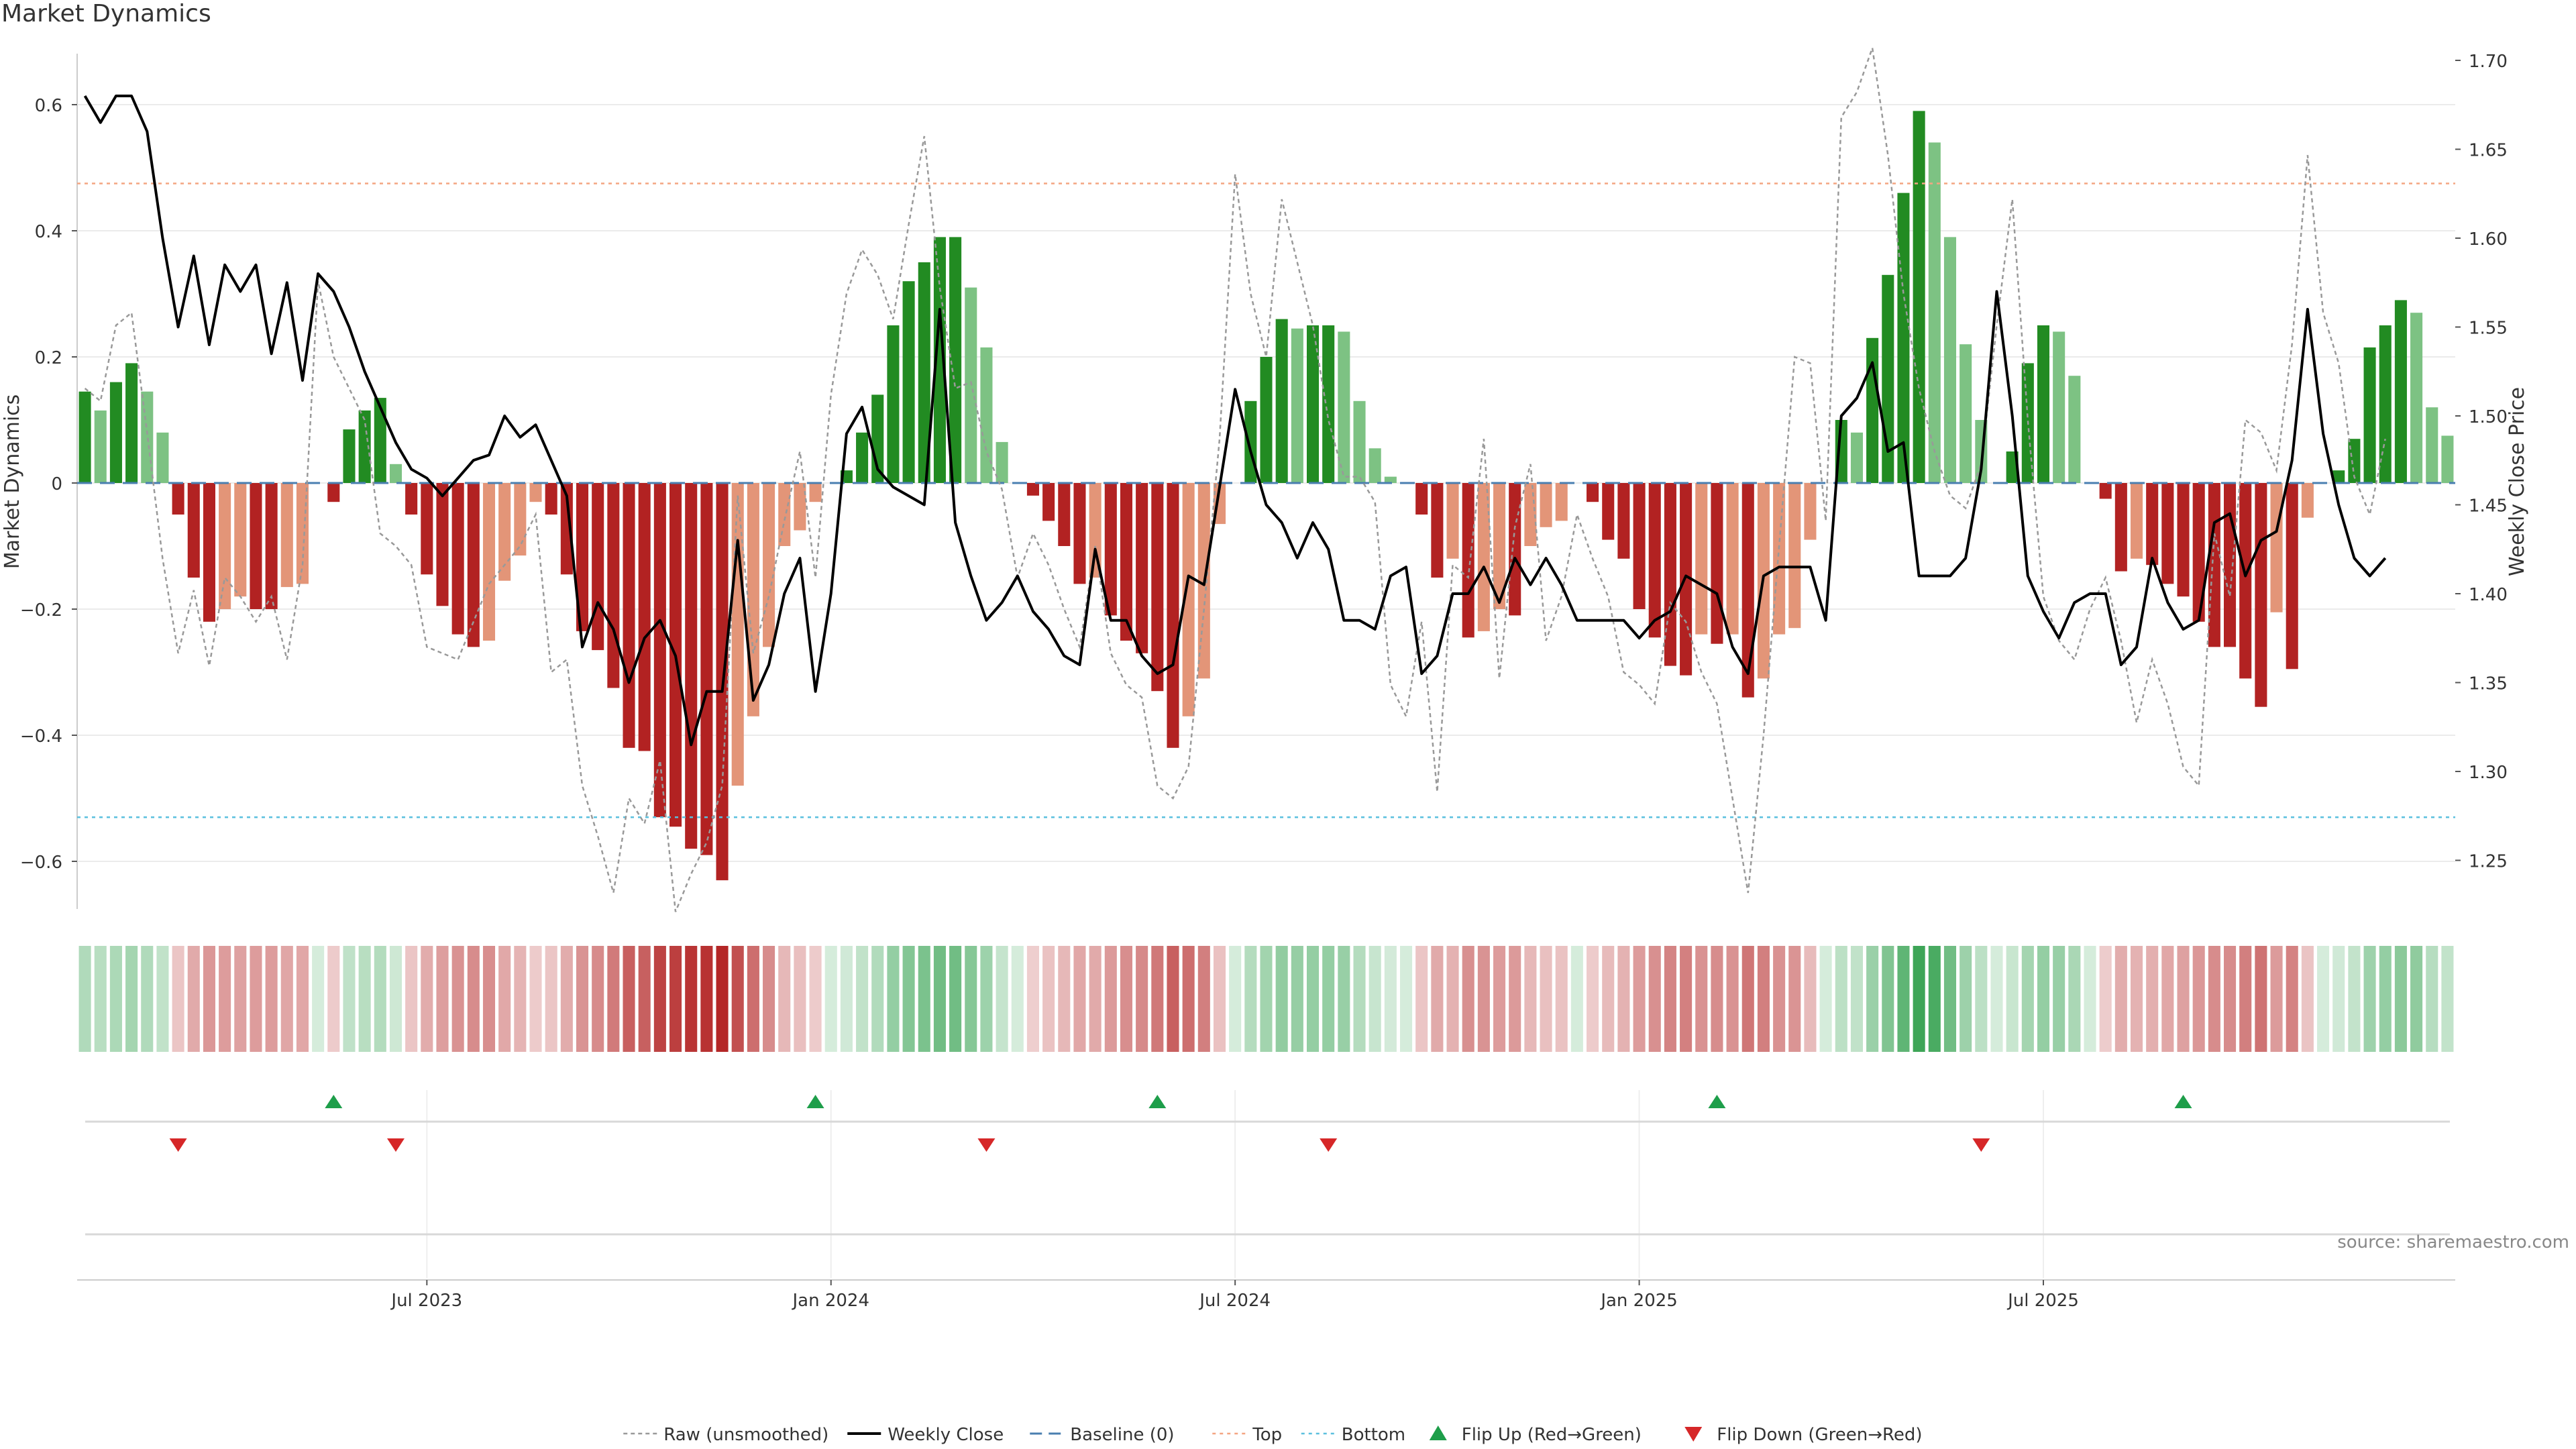 The width and height of the screenshot is (2576, 1449). Describe the element at coordinates (830, 1301) in the screenshot. I see `xtick-label: Jan 2024` at that location.